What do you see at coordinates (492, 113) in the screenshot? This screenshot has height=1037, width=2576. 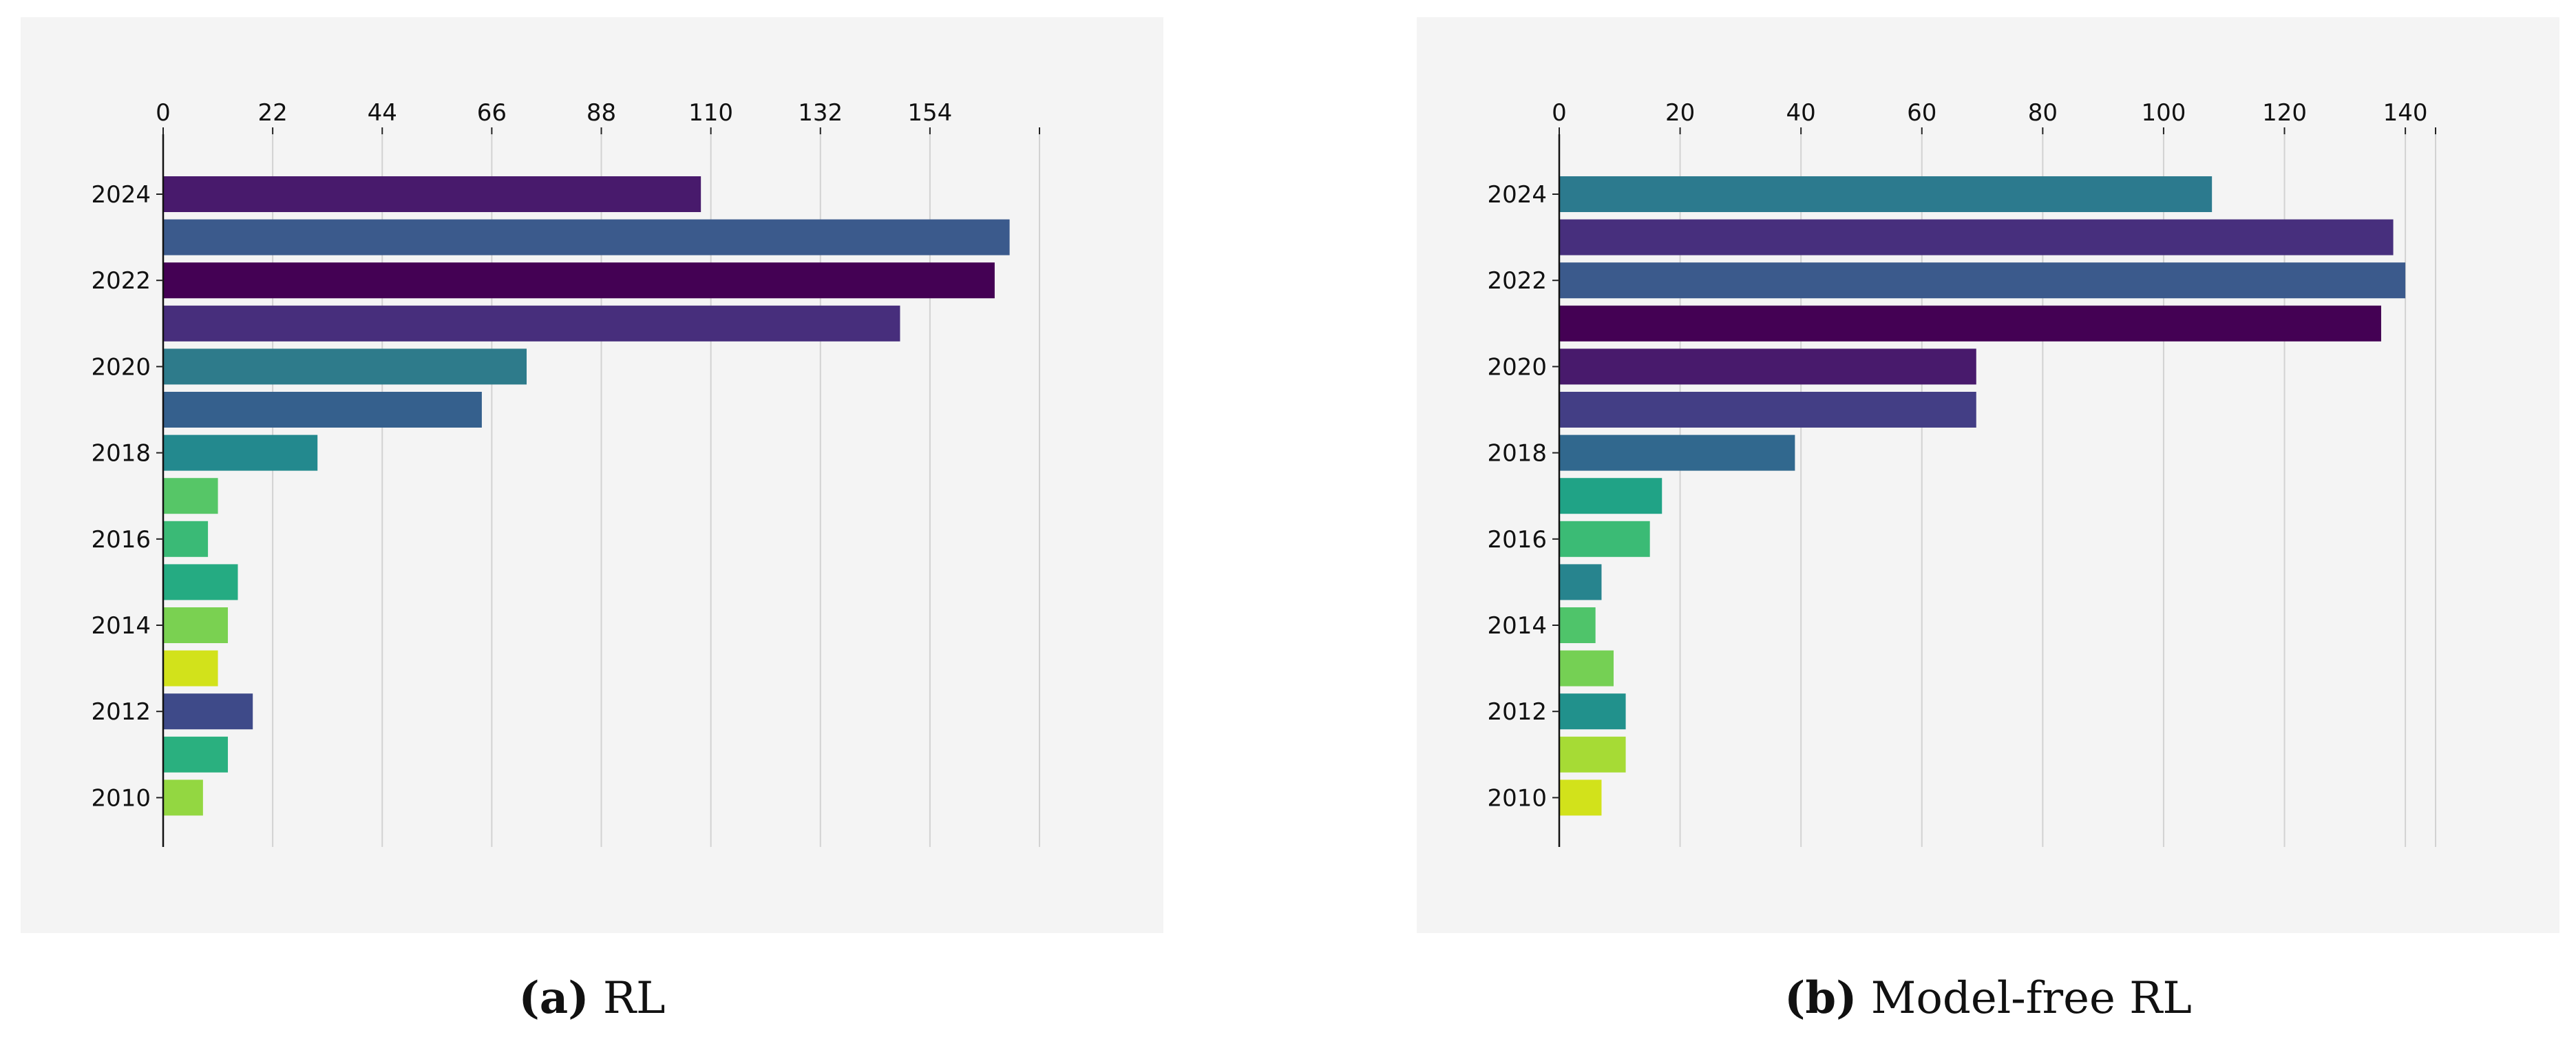 I see `x-tick-label: 66` at bounding box center [492, 113].